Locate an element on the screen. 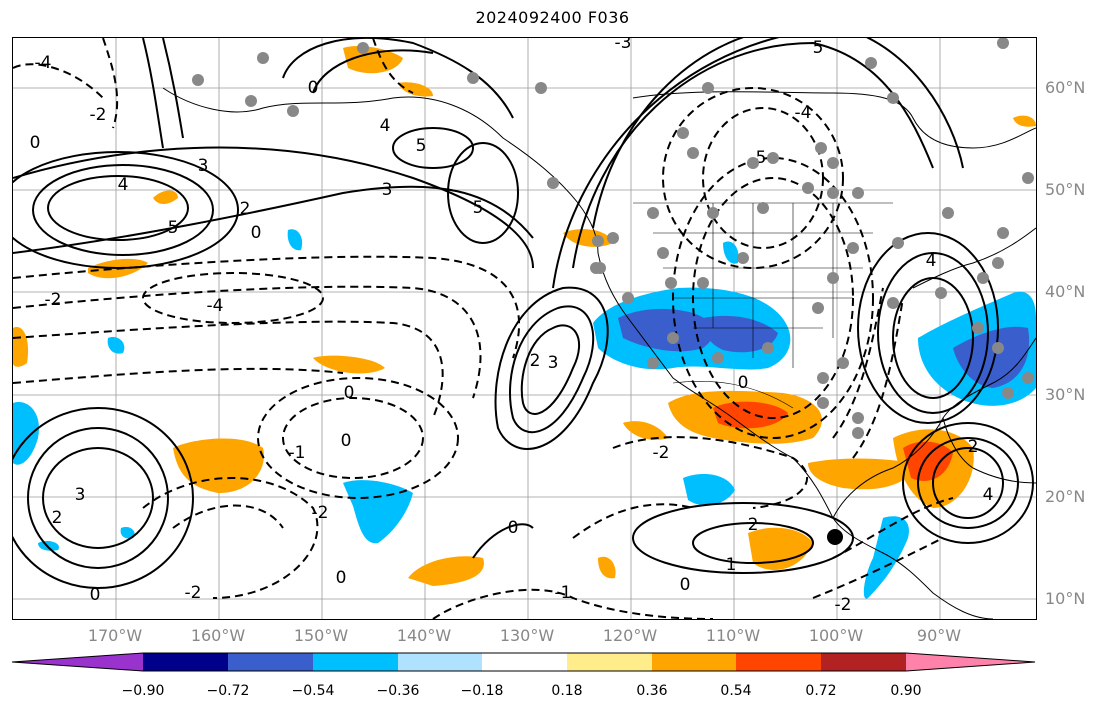  lat-label: 10°N is located at coordinates (1065, 598).